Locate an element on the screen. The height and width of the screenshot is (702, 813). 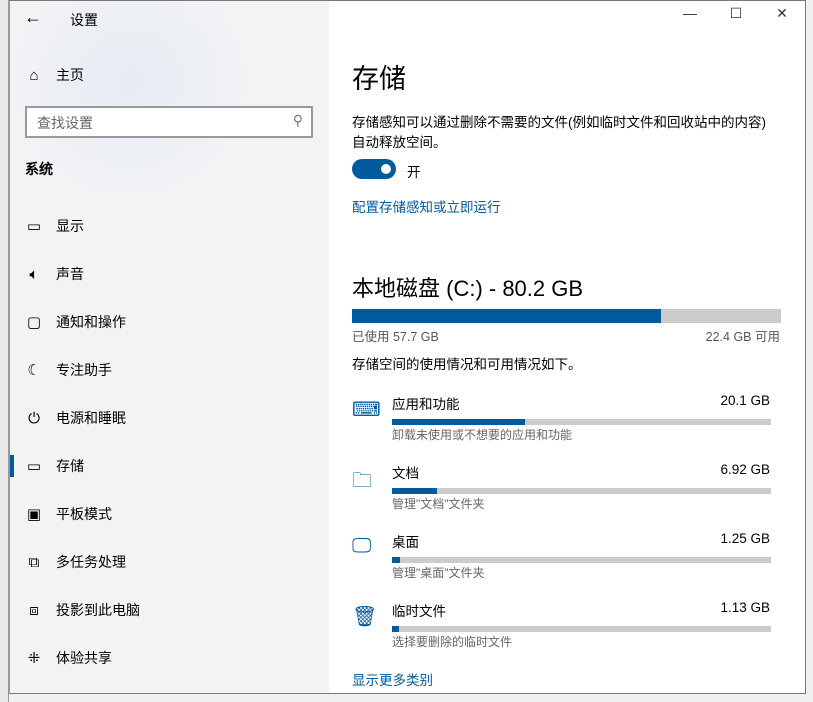
sidebar-item-8: ⧈ 投影到此电脑 is located at coordinates (169, 610).